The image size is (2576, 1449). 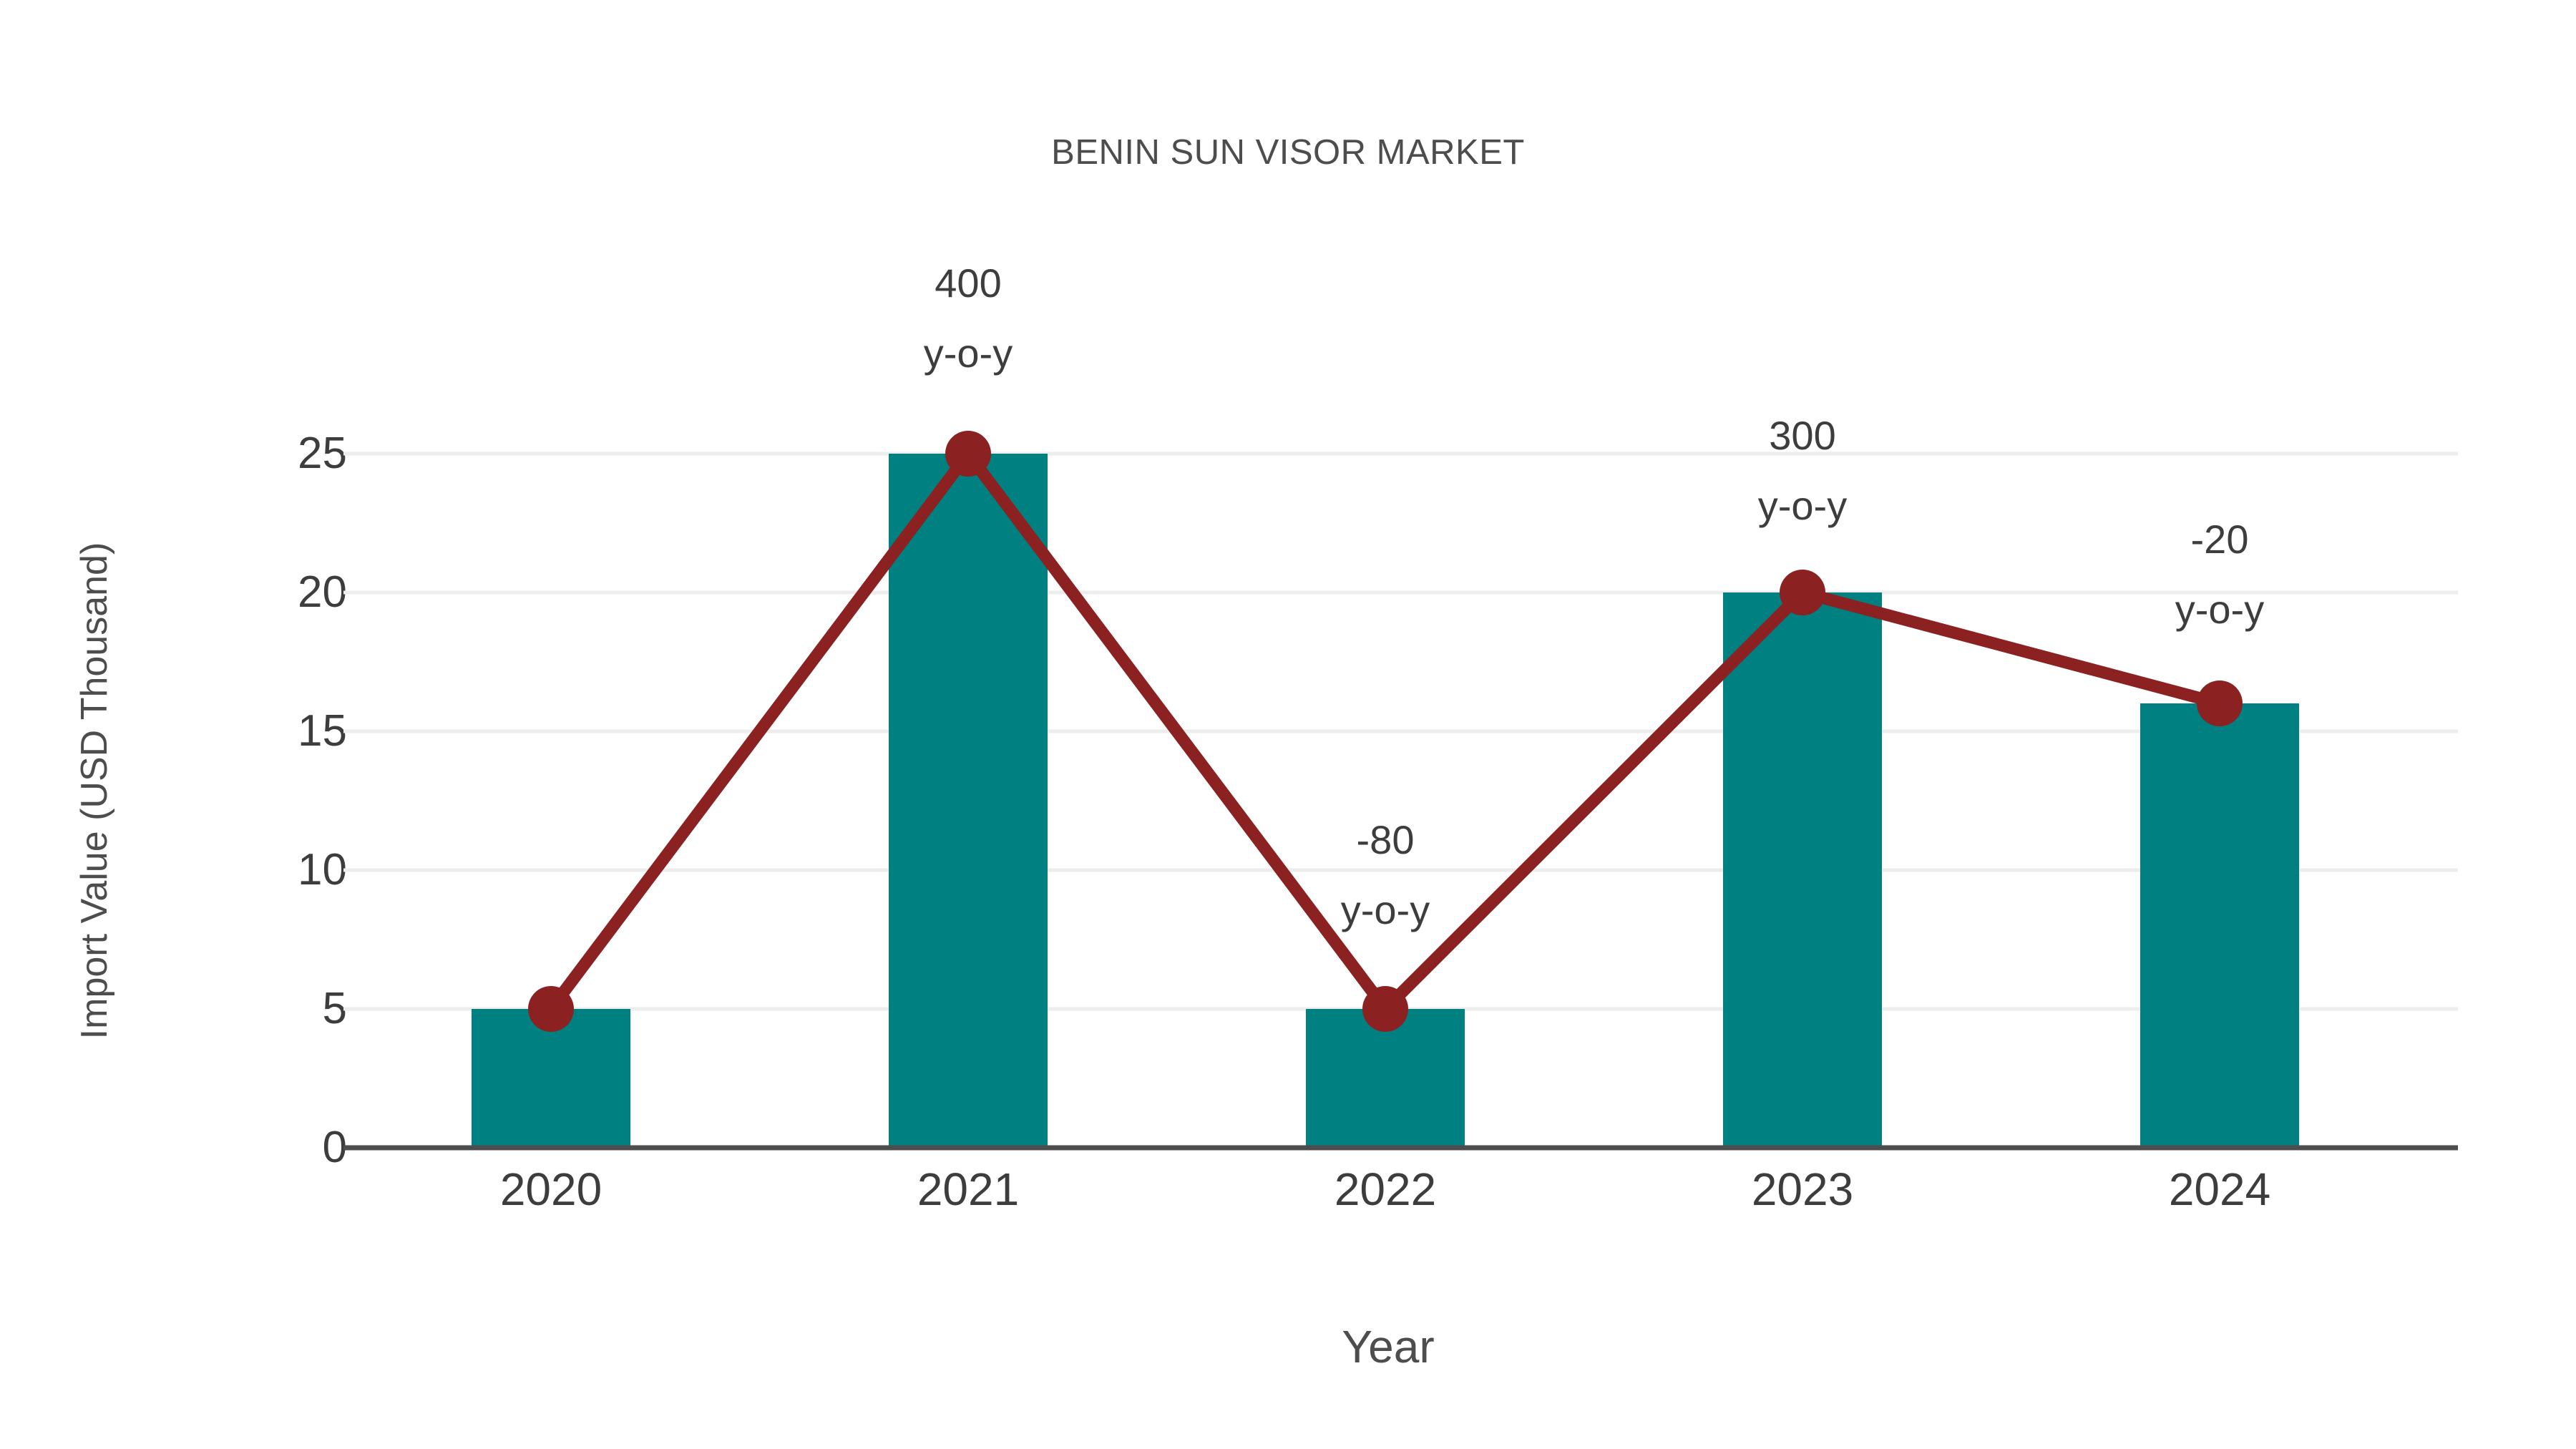 What do you see at coordinates (1288, 152) in the screenshot?
I see `chart-title: BENIN SUN VISOR MARKET` at bounding box center [1288, 152].